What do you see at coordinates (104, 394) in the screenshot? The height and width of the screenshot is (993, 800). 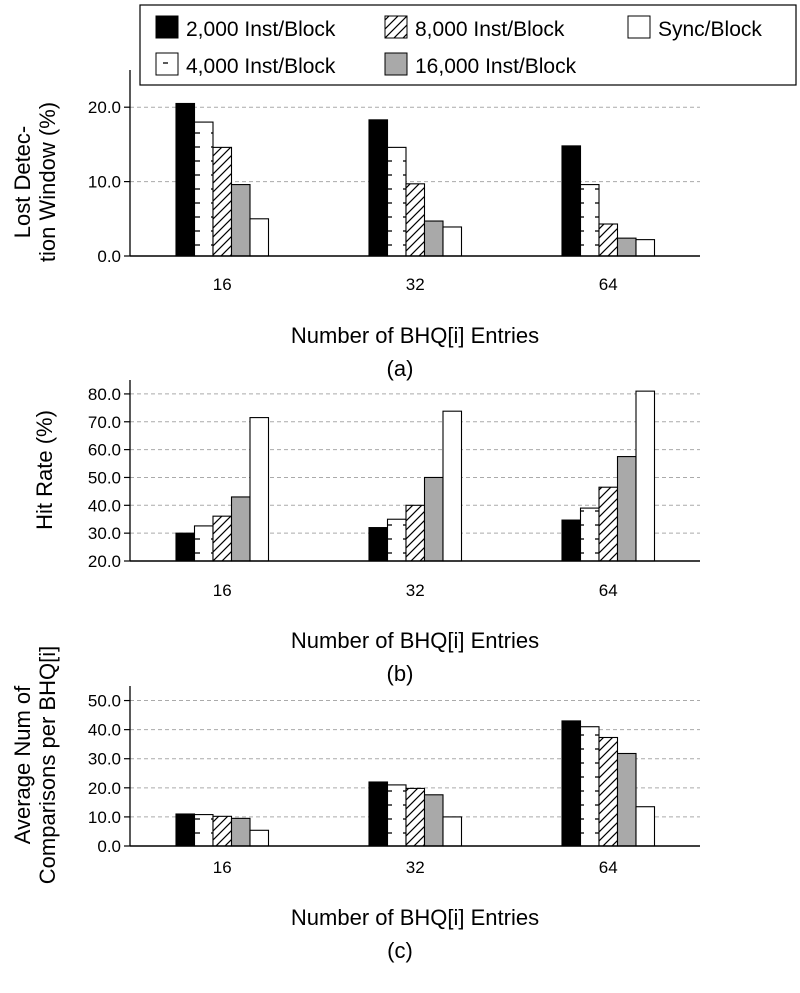 I see `y-tick-label: 80.0` at bounding box center [104, 394].